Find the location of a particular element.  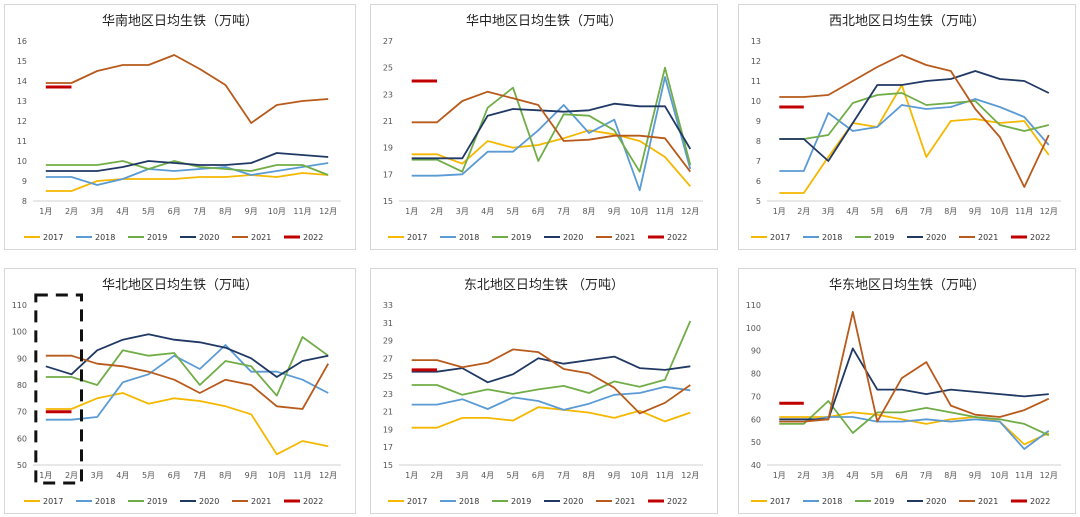

y-tick-label: 27 is located at coordinates (388, 358).